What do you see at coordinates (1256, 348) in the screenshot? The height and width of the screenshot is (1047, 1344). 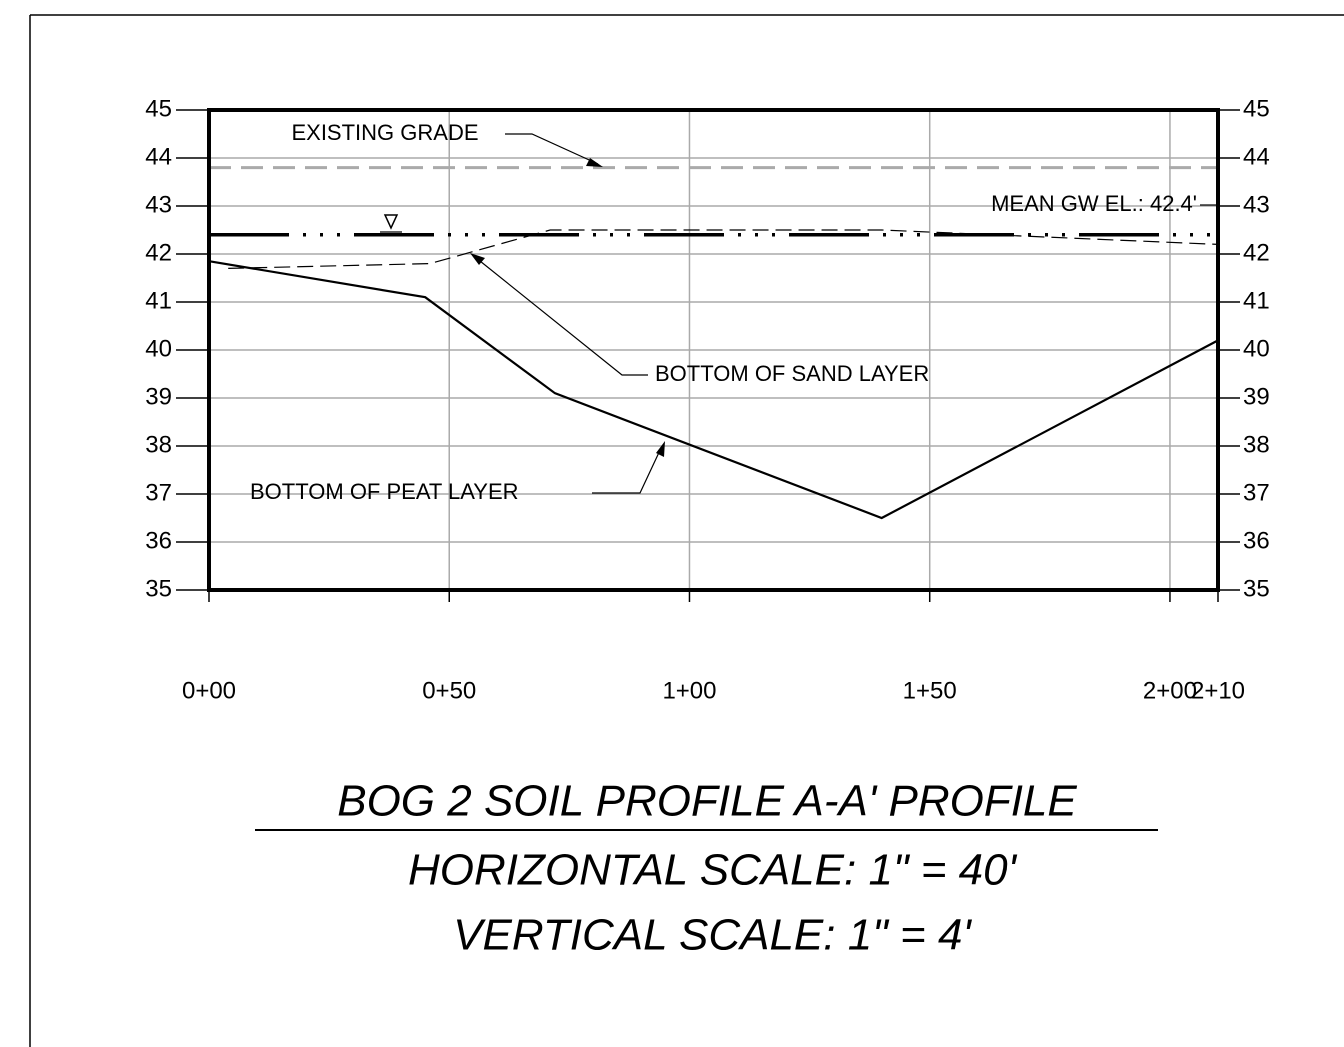 I see `y2-tick-label: 40` at bounding box center [1256, 348].